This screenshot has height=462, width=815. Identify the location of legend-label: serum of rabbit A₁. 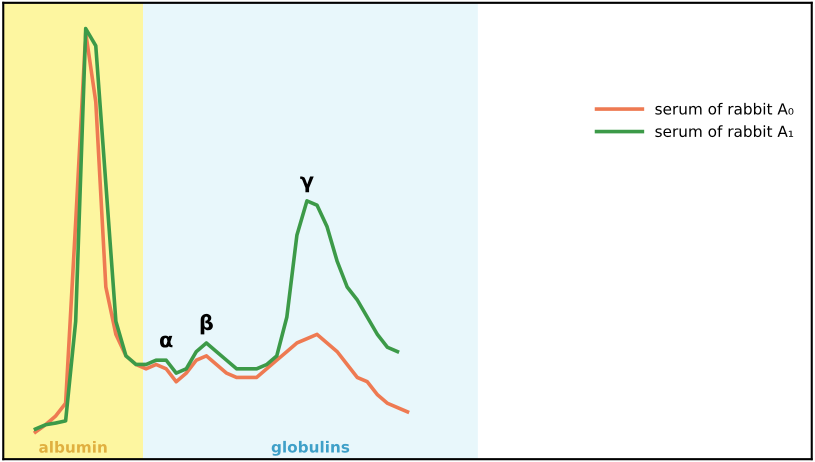
(724, 131).